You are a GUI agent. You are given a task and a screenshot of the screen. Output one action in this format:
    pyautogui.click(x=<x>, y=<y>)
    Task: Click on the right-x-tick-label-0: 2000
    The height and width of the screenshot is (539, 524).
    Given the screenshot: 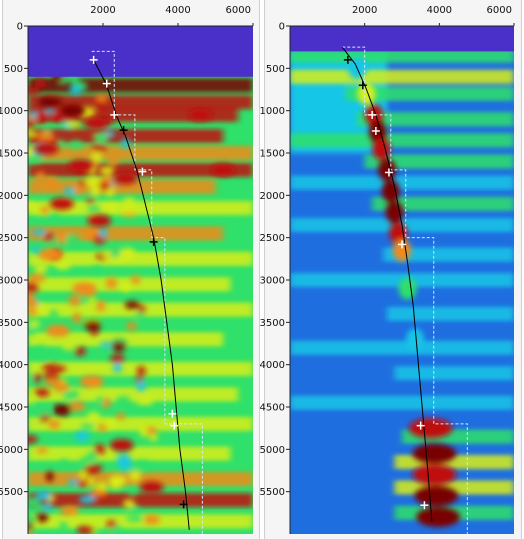 What is the action you would take?
    pyautogui.click(x=364, y=10)
    